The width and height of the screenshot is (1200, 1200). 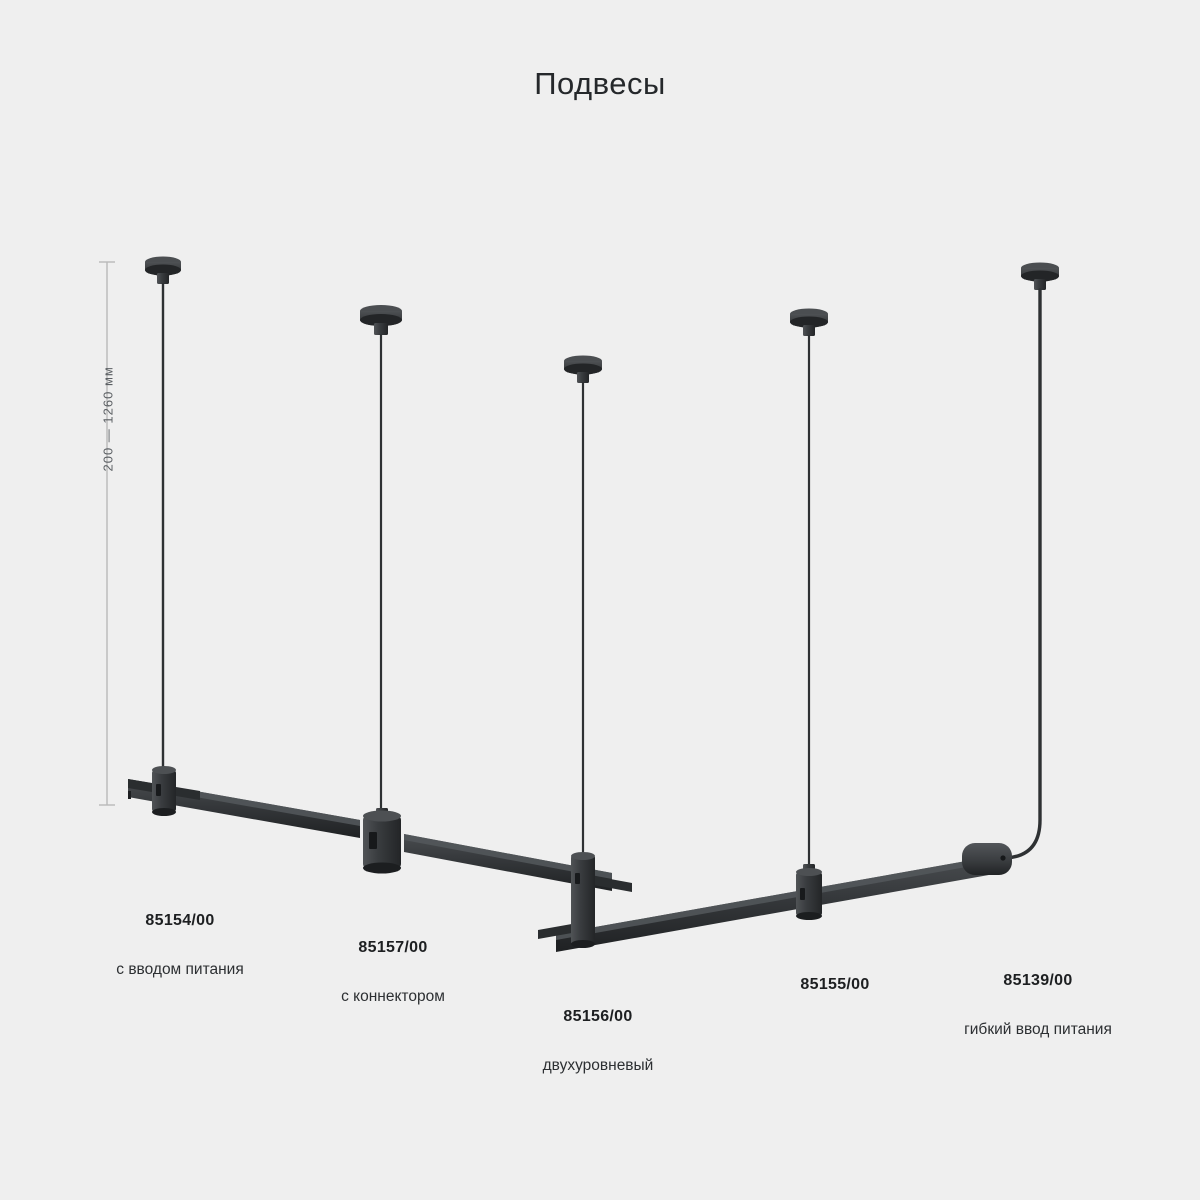 I want to click on product-caption-85155: 85155/00, so click(x=835, y=998).